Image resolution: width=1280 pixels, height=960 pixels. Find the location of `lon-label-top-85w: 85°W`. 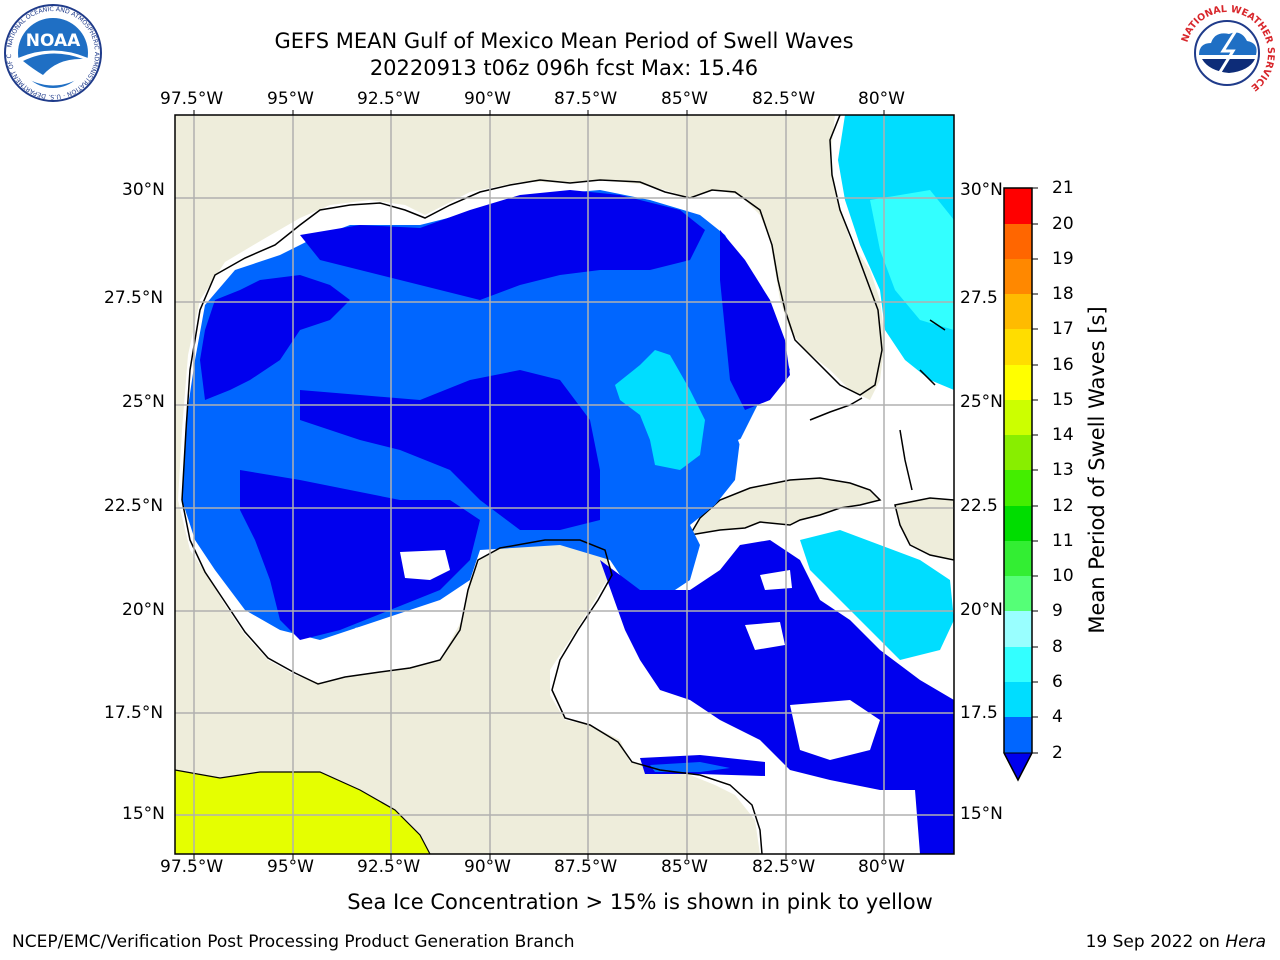

lon-label-top-85w: 85°W is located at coordinates (684, 99).